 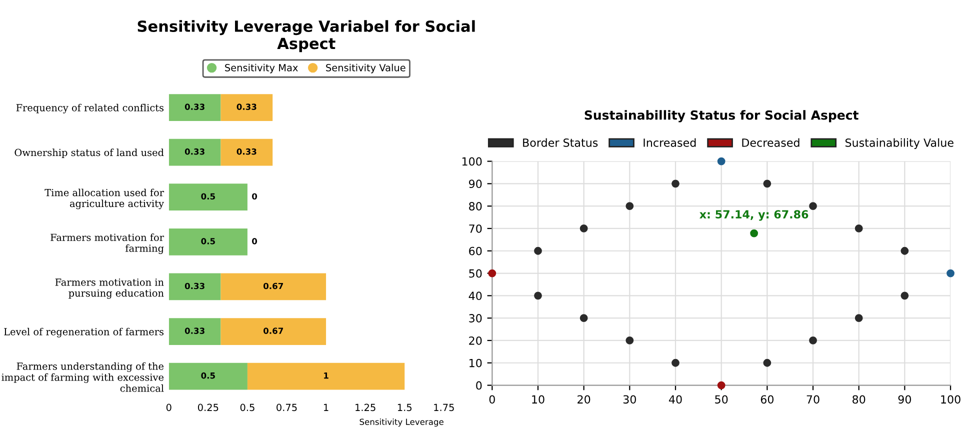 What do you see at coordinates (721, 399) in the screenshot?
I see `x-tick-label: 50` at bounding box center [721, 399].